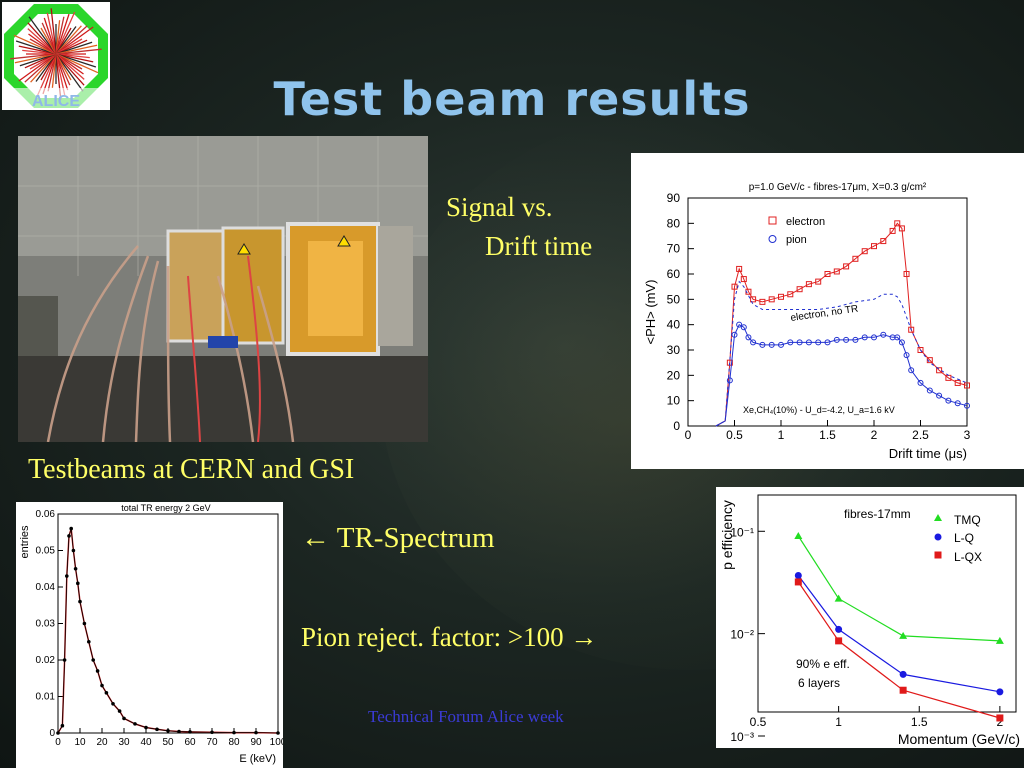 This screenshot has height=768, width=1024. I want to click on tr-spectrum-data-line, so click(168, 631).